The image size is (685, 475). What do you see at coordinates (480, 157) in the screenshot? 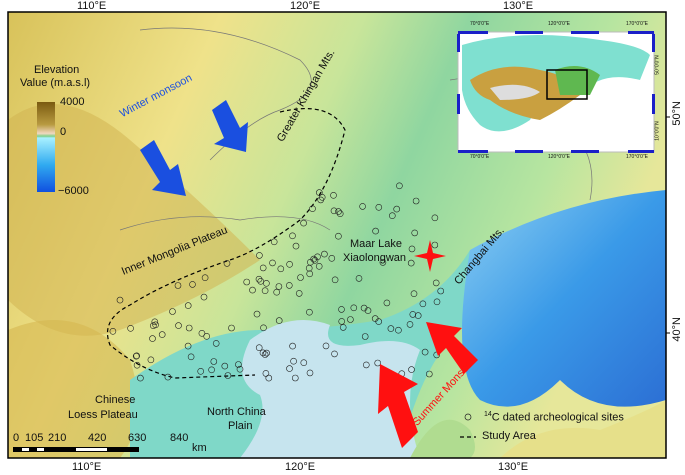
I see `inset-bottom-tick: 70°0'0"E` at bounding box center [480, 157].